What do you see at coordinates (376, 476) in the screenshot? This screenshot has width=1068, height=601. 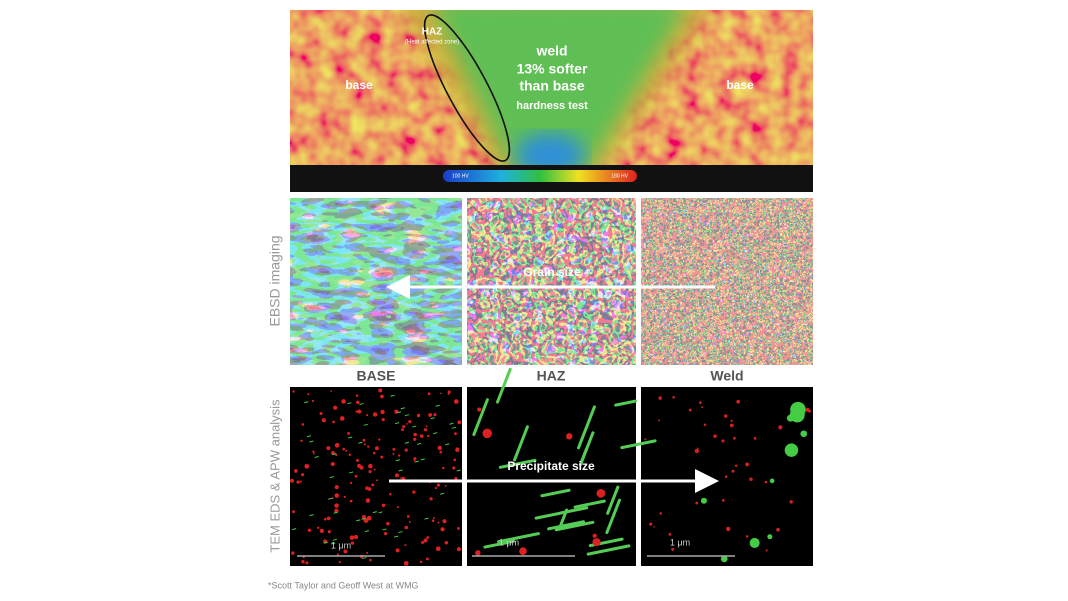 I see `tem-base` at bounding box center [376, 476].